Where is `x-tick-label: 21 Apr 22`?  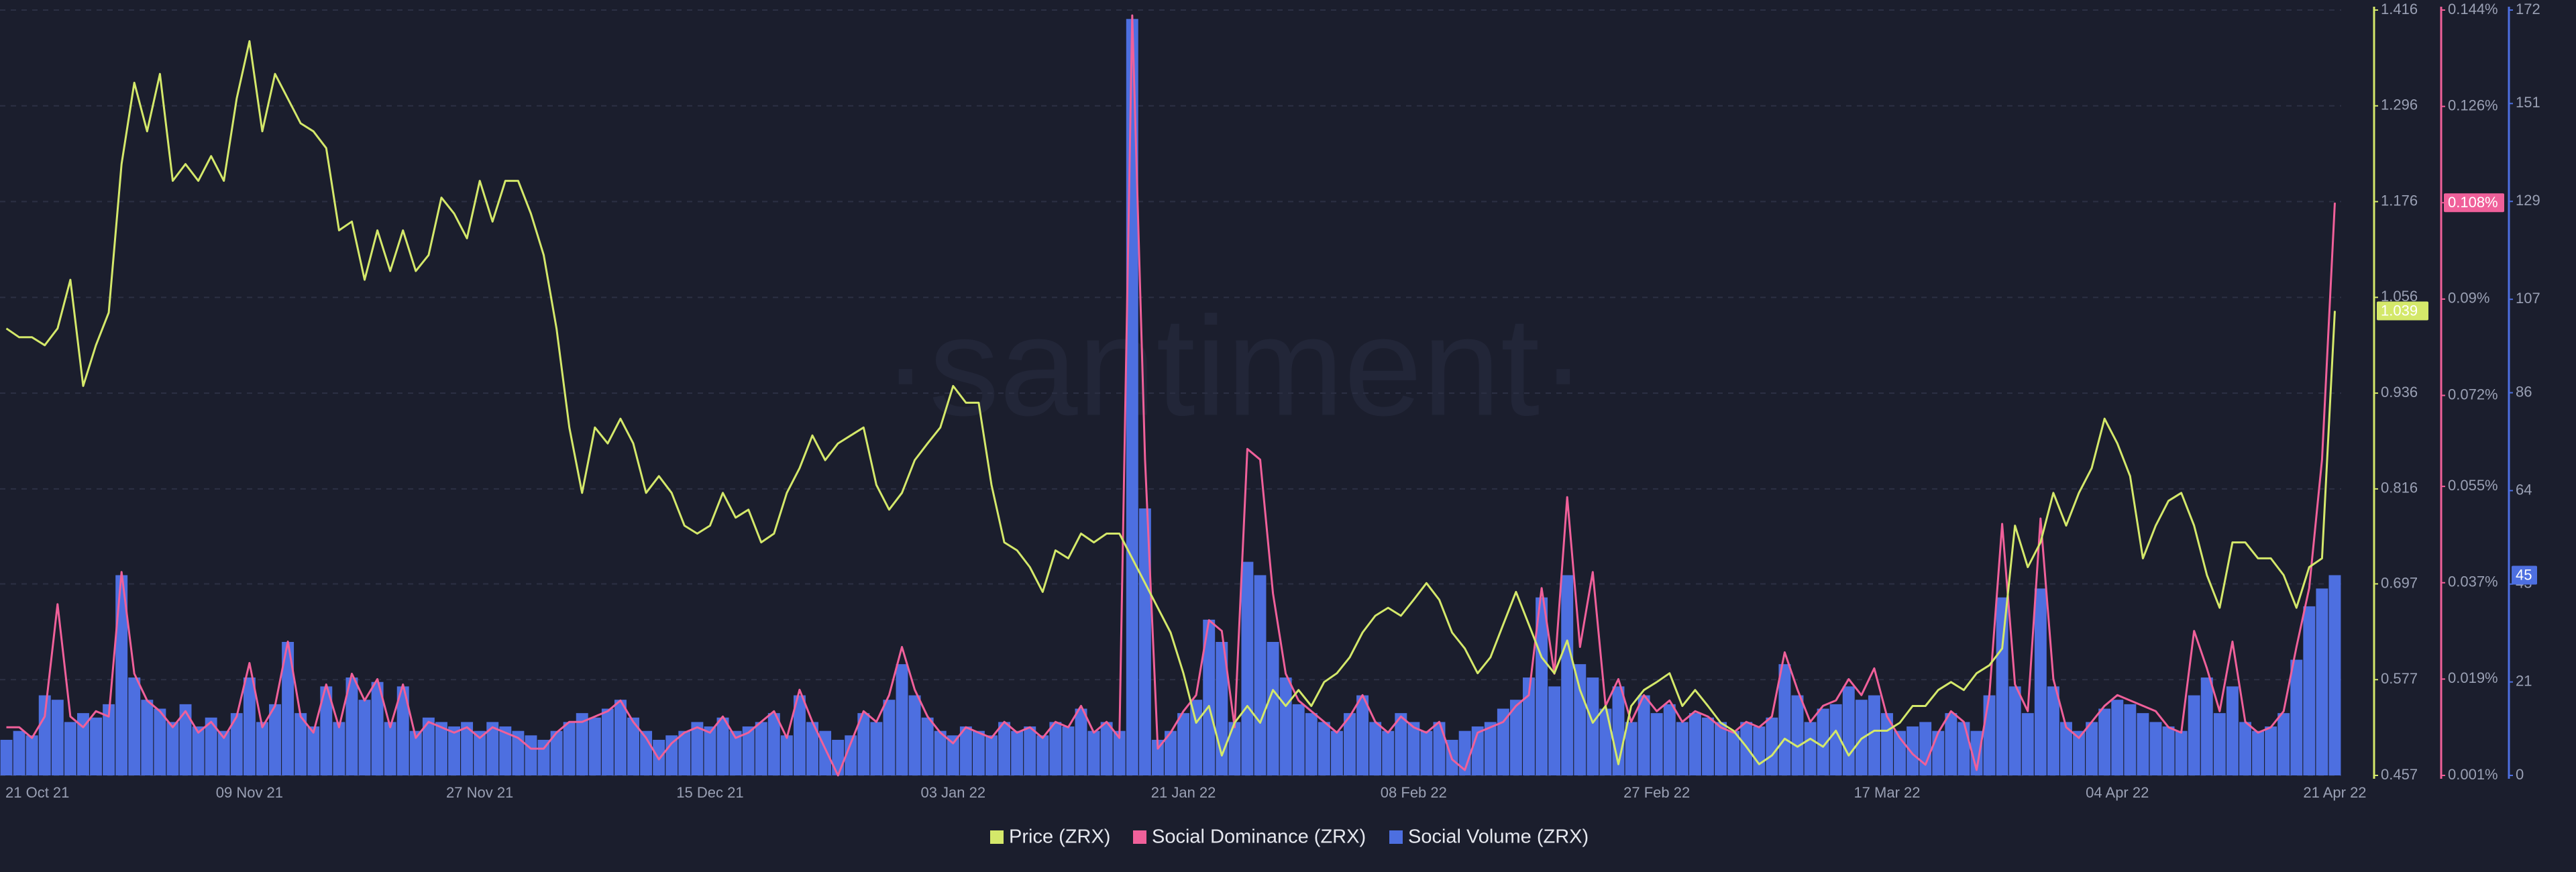 x-tick-label: 21 Apr 22 is located at coordinates (2334, 793).